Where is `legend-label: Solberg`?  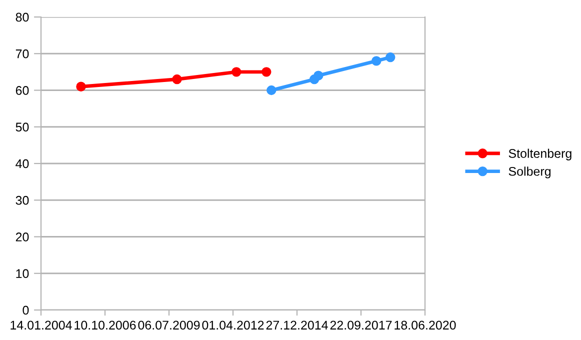
legend-label: Solberg is located at coordinates (529, 172).